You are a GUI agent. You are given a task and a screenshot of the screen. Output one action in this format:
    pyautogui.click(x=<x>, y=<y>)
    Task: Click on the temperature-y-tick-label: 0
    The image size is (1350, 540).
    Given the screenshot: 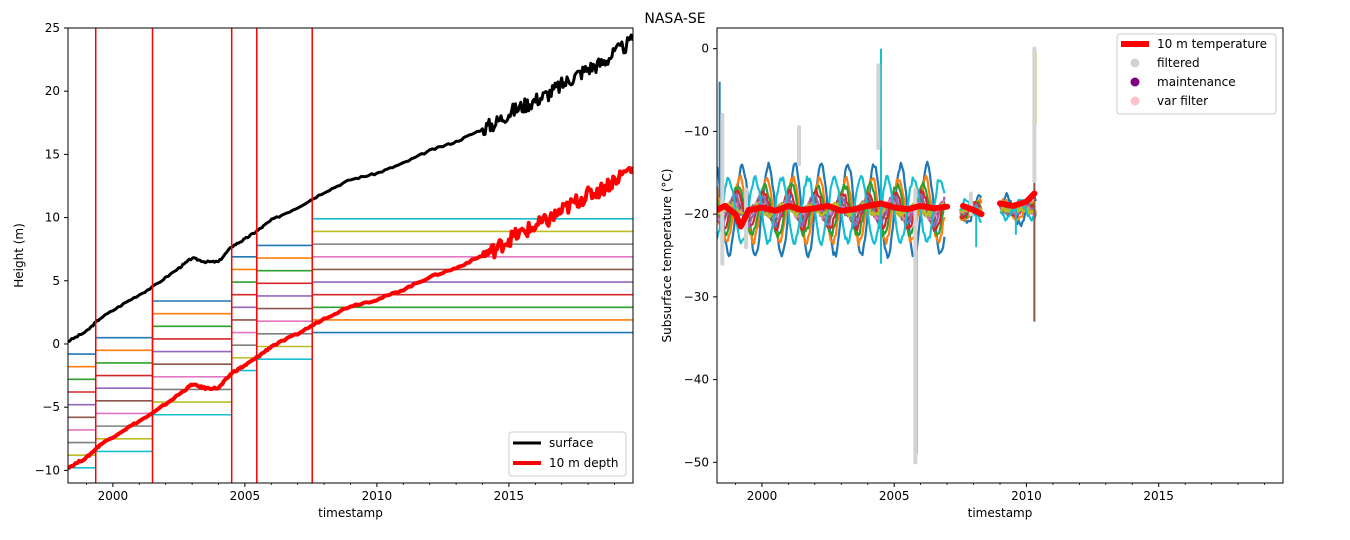 What is the action you would take?
    pyautogui.click(x=705, y=49)
    